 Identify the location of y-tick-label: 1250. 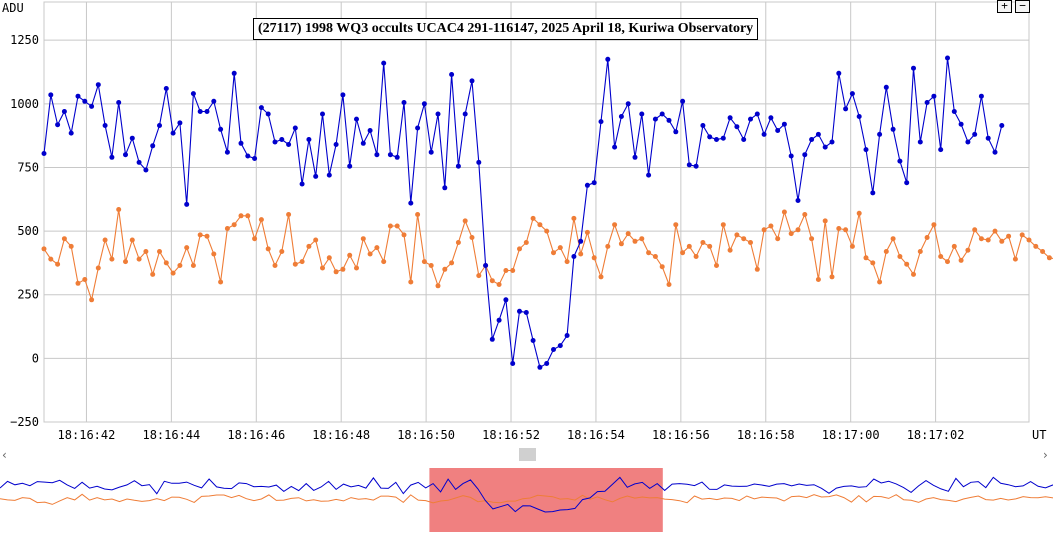
(24, 40).